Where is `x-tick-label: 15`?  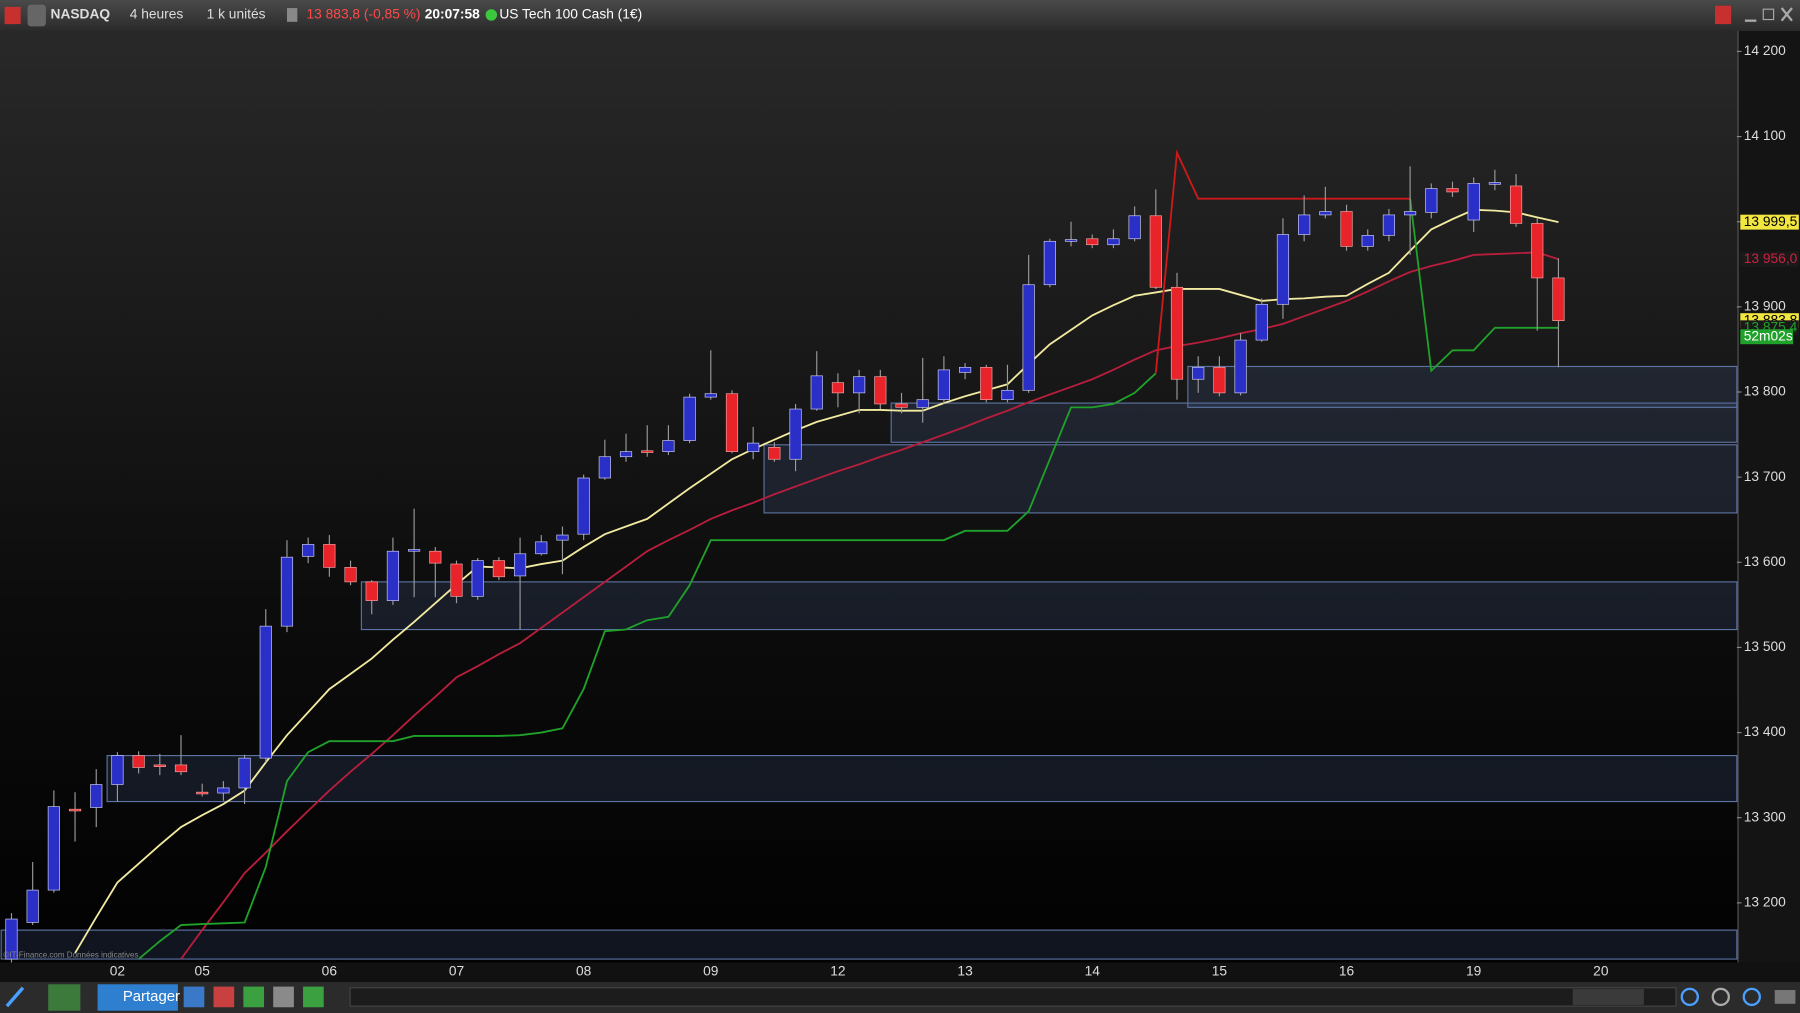 x-tick-label: 15 is located at coordinates (1220, 970).